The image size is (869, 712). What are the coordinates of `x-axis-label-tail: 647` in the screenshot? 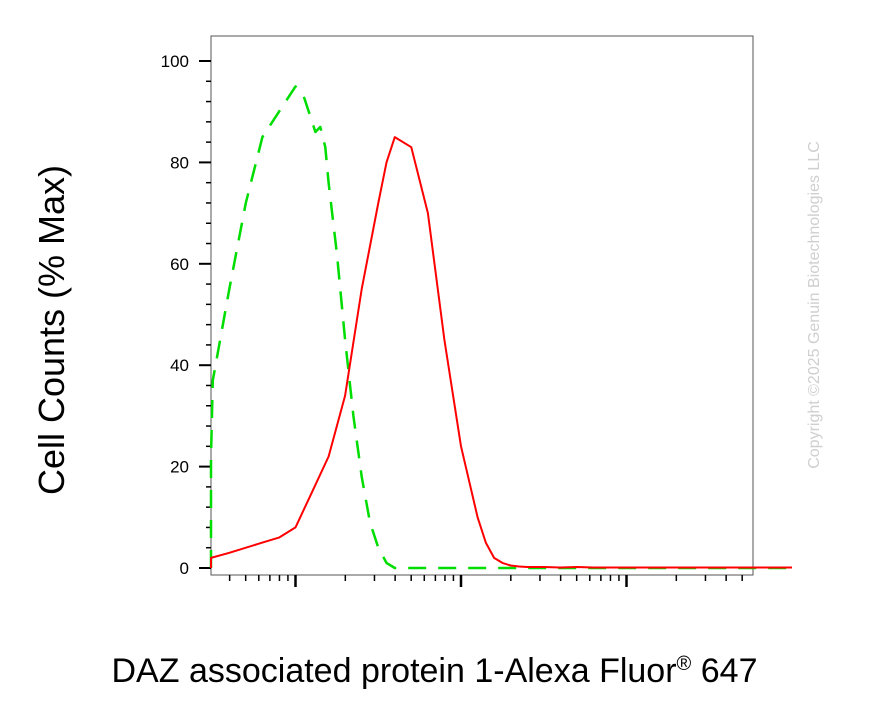 It's located at (729, 671).